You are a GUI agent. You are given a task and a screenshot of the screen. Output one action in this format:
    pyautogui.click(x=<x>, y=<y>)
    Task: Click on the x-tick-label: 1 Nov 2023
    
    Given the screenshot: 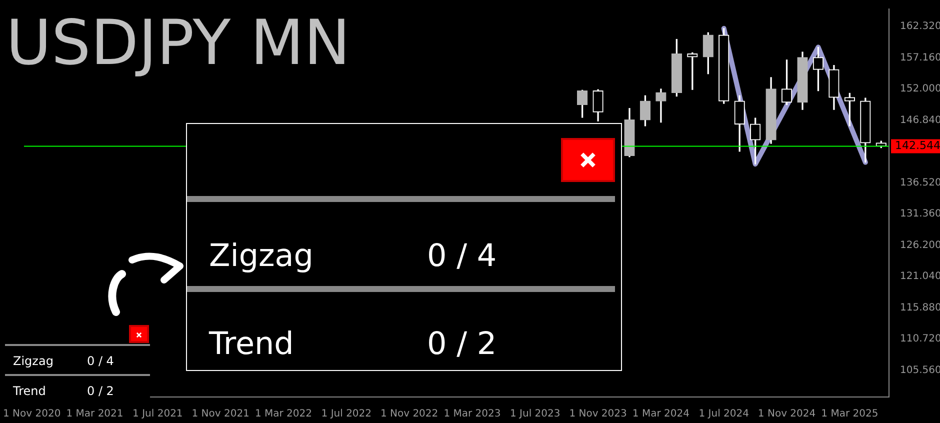 What is the action you would take?
    pyautogui.click(x=598, y=414)
    